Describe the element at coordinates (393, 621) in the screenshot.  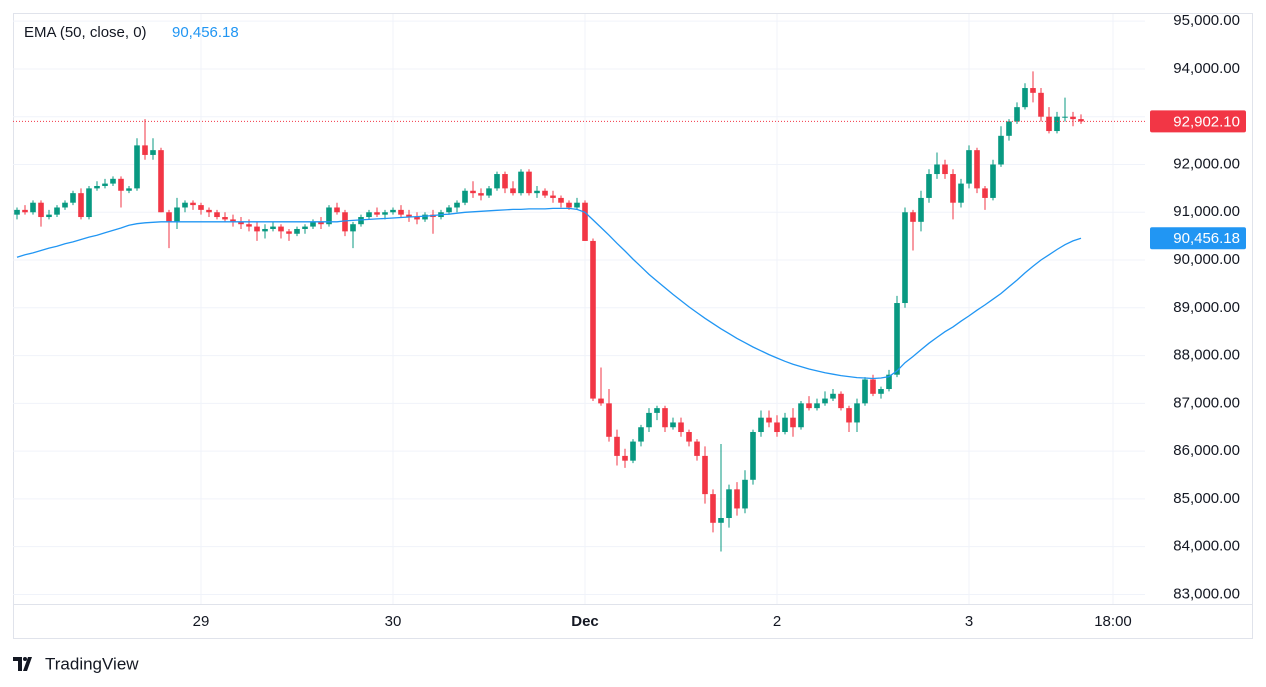
I see `x-tick-label: 30` at that location.